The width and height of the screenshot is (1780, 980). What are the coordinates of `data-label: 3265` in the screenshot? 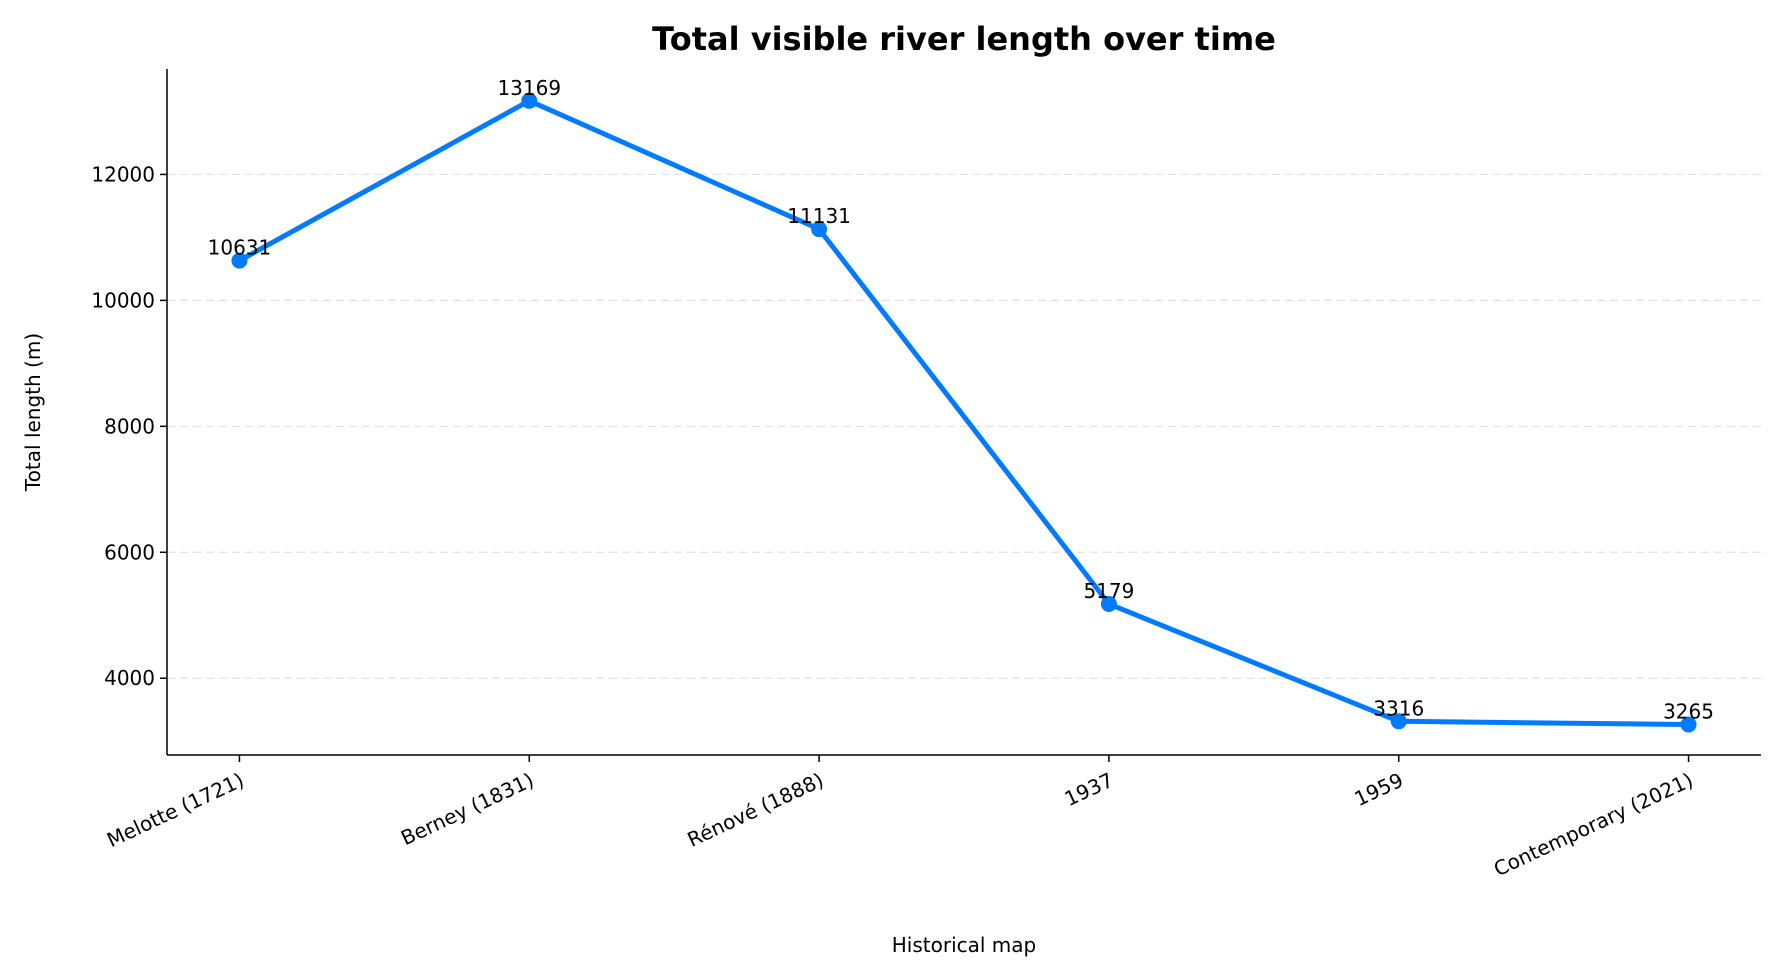 It's located at (1688, 712).